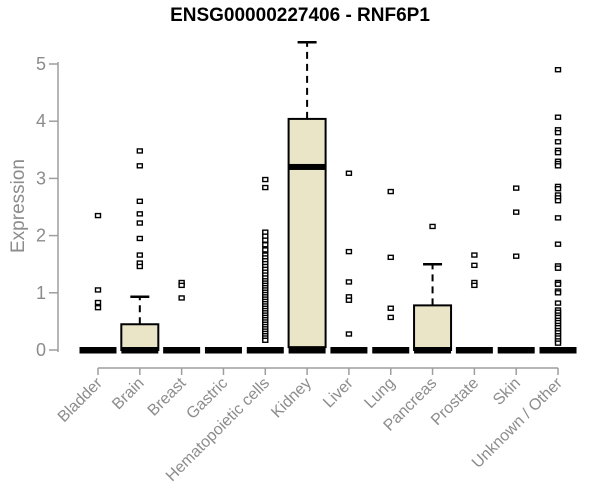 The width and height of the screenshot is (600, 500). I want to click on box-brain, so click(140, 337).